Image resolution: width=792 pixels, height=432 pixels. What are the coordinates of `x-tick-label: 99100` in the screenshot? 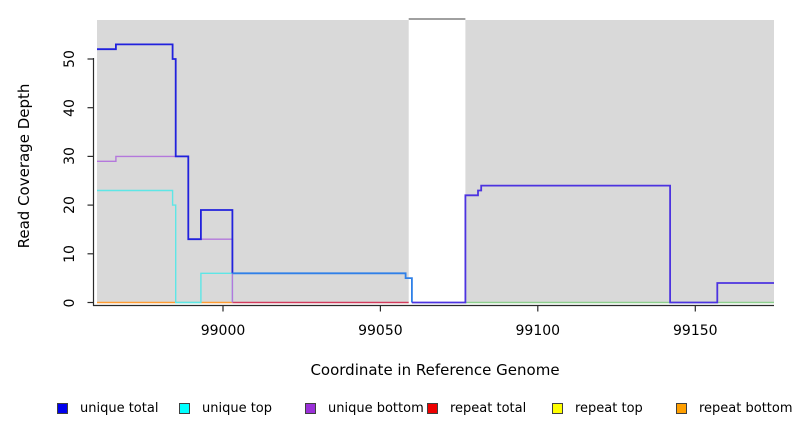 It's located at (538, 331).